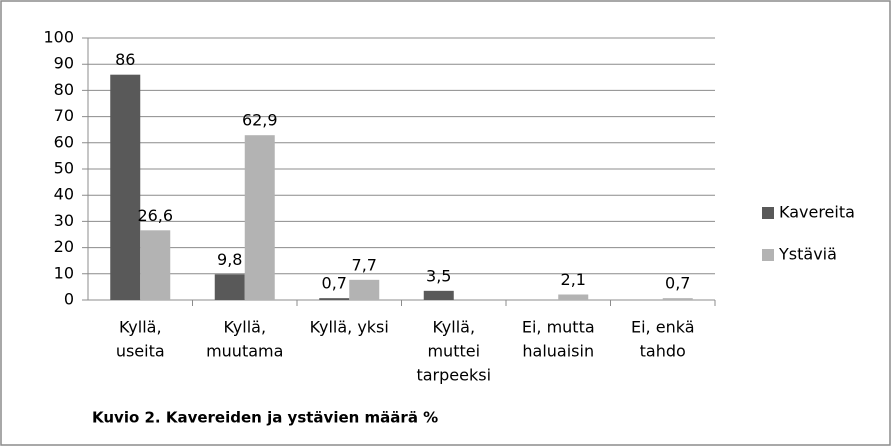 This screenshot has width=891, height=446. What do you see at coordinates (64, 63) in the screenshot?
I see `y-tick-label: 90` at bounding box center [64, 63].